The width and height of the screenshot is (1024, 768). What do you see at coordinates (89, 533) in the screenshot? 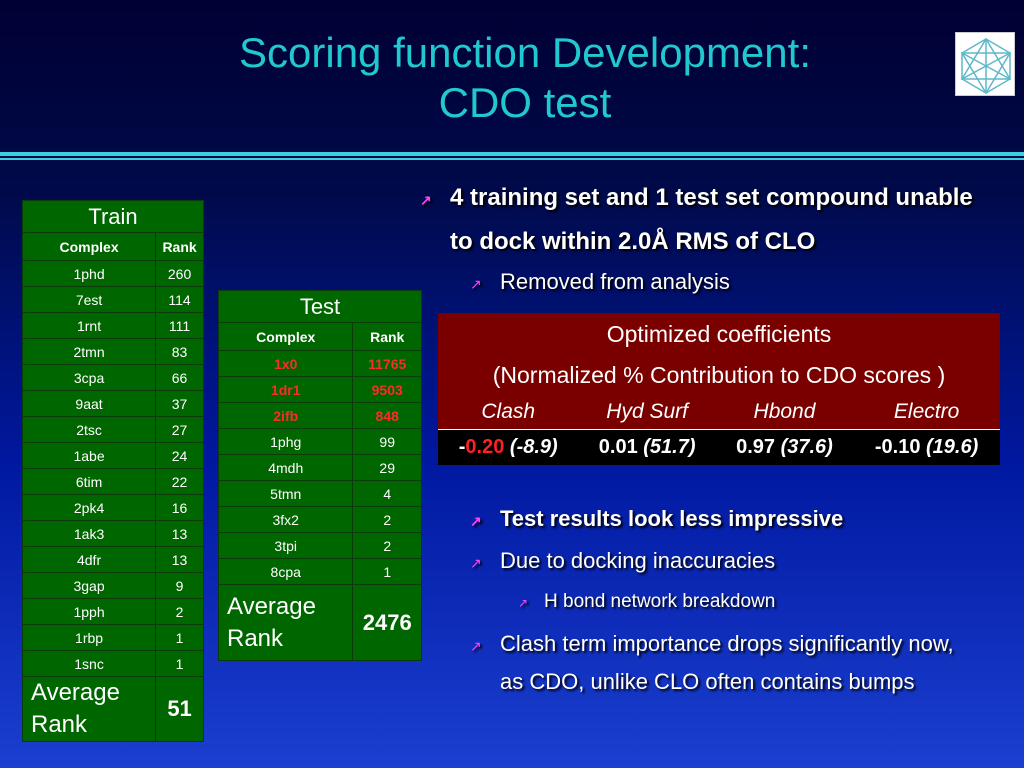
I see `complex-cell: 1ak3` at bounding box center [89, 533].